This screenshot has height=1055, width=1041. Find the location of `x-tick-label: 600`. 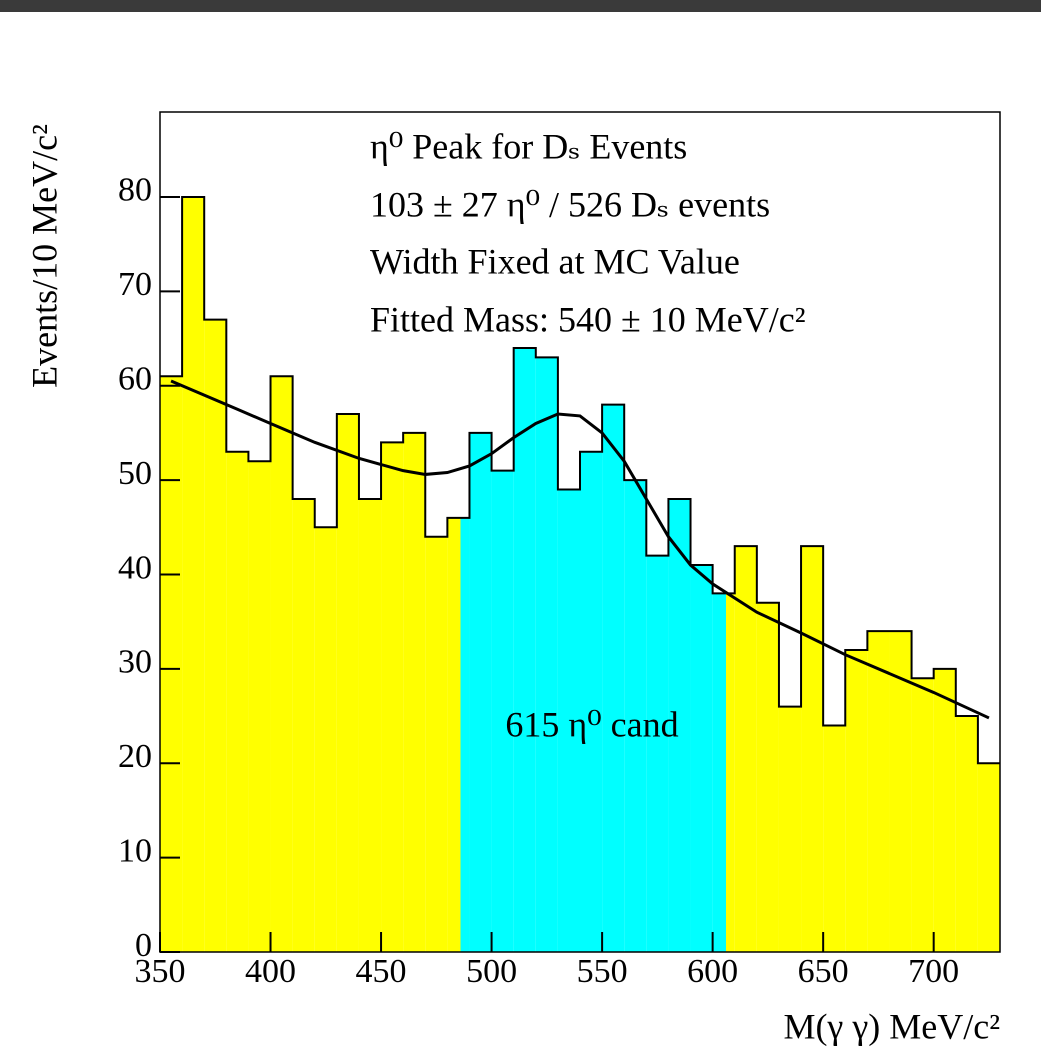

x-tick-label: 600 is located at coordinates (712, 971).